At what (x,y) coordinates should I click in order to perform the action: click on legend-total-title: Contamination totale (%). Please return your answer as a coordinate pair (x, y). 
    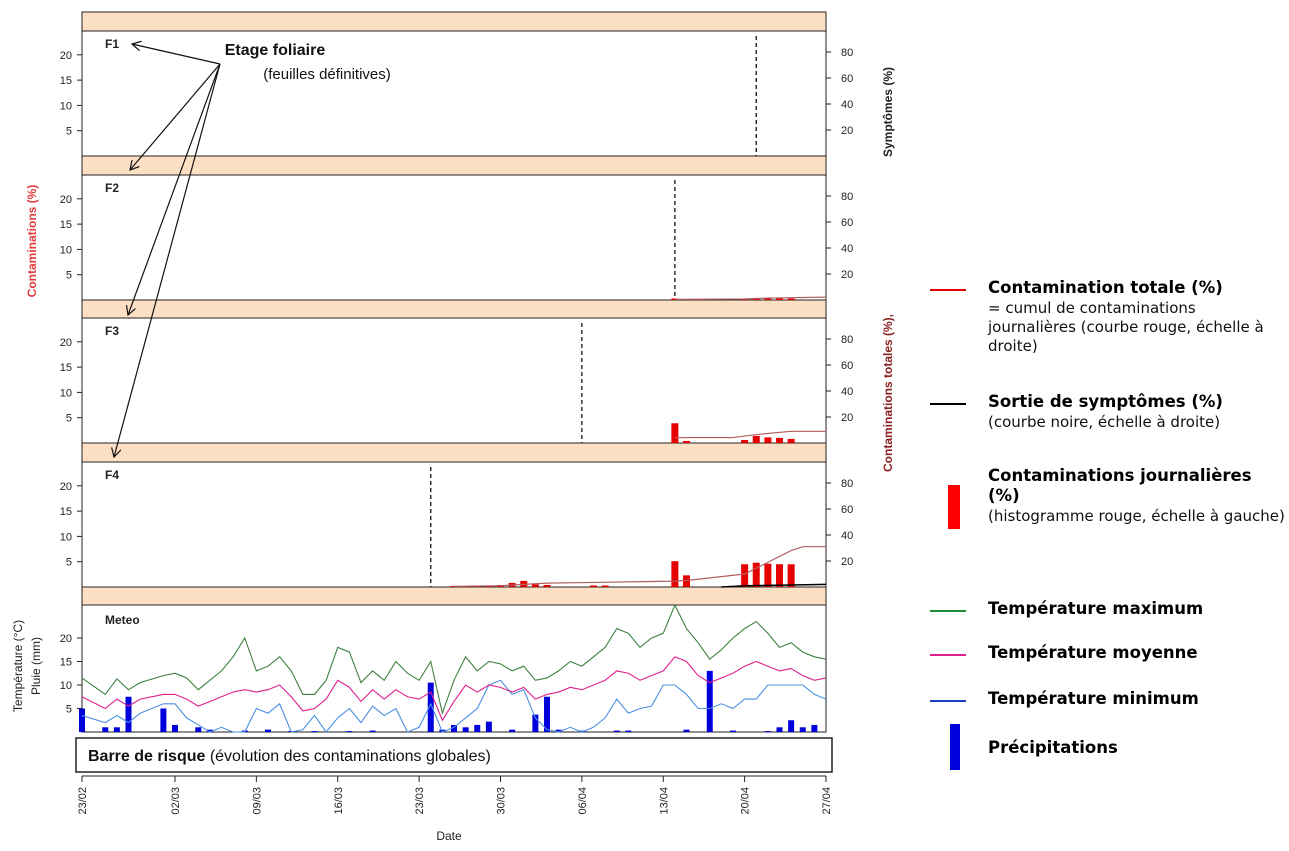
    Looking at the image, I should click on (1105, 287).